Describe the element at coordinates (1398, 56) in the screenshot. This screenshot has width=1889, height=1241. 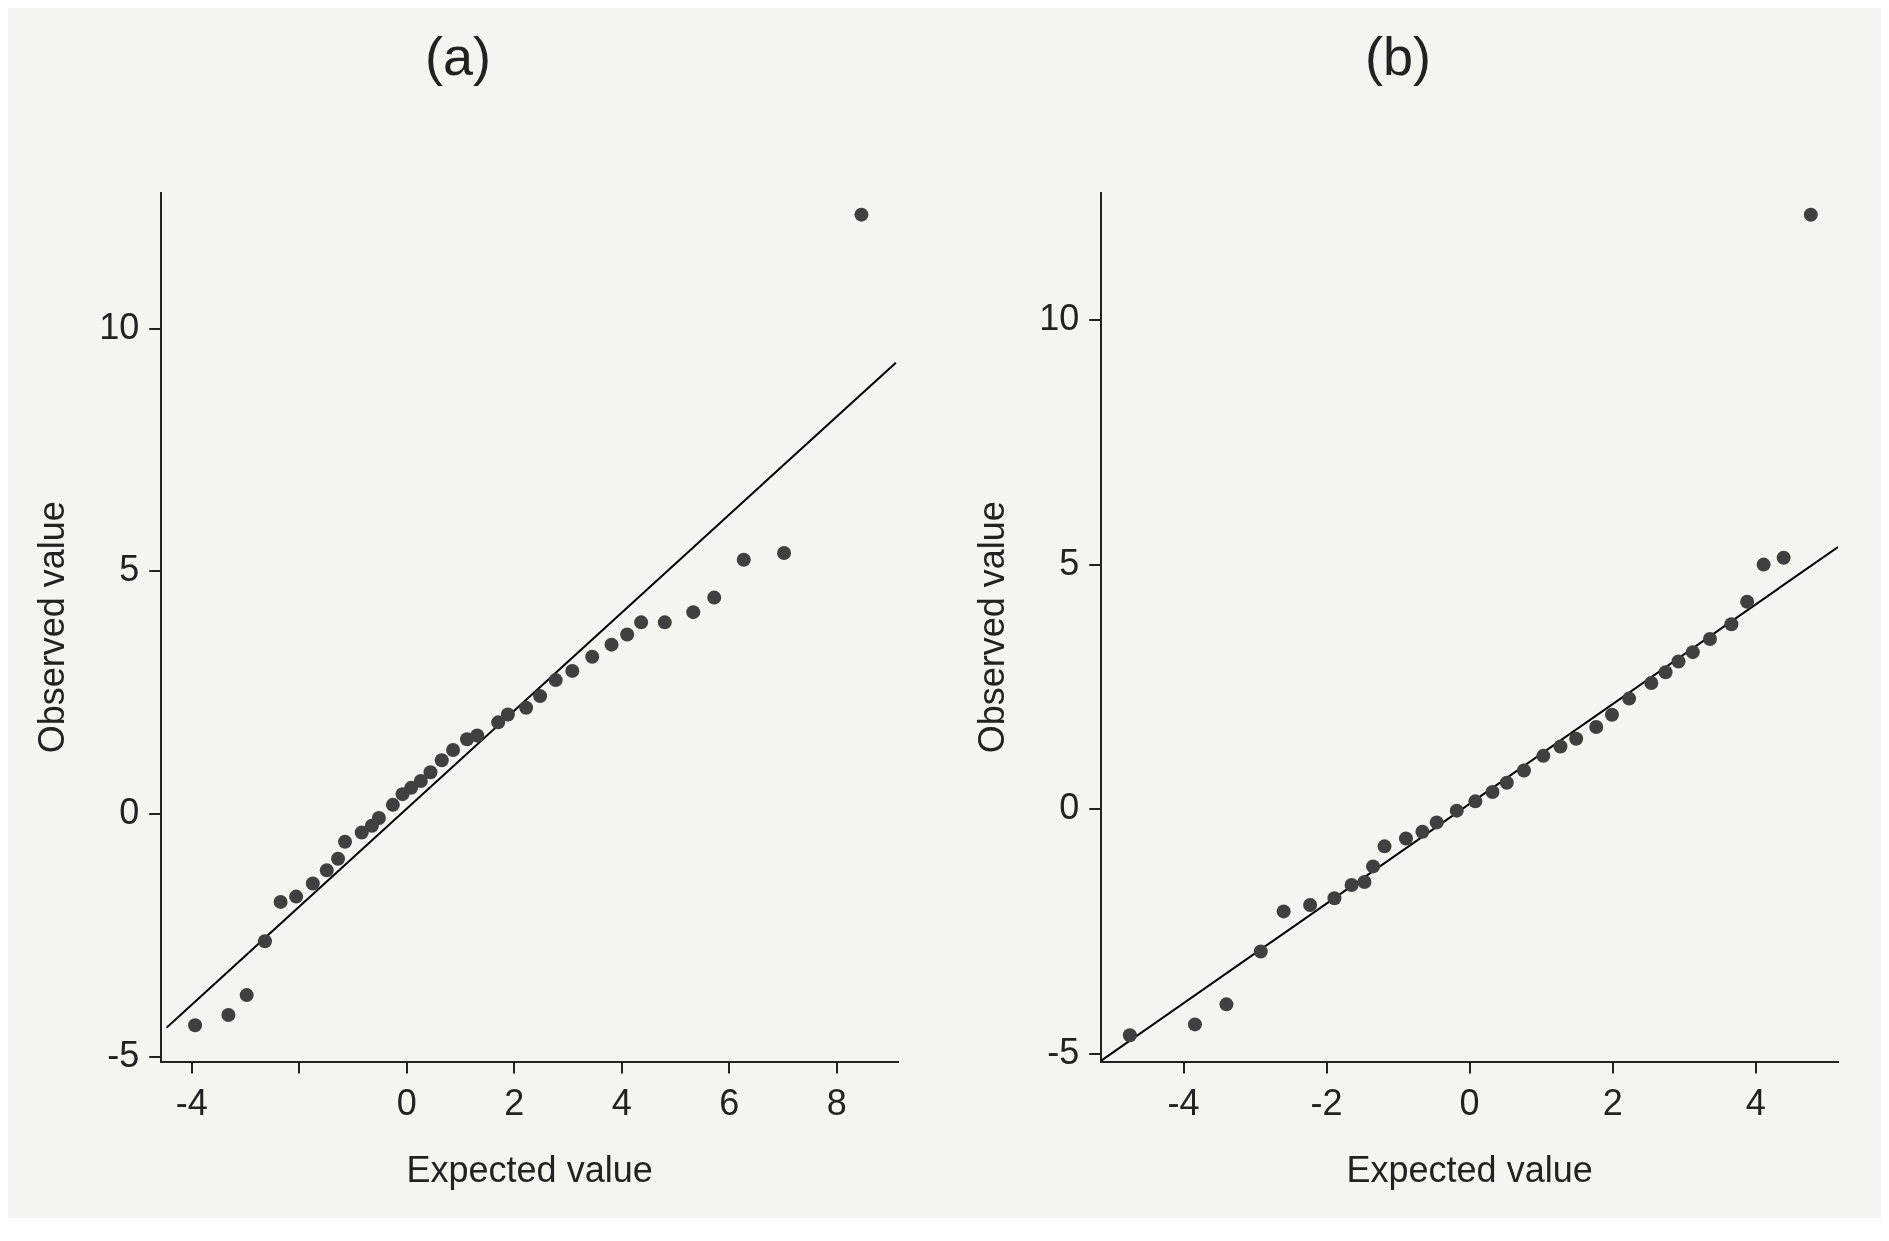
I see `chart-title: (b)` at that location.